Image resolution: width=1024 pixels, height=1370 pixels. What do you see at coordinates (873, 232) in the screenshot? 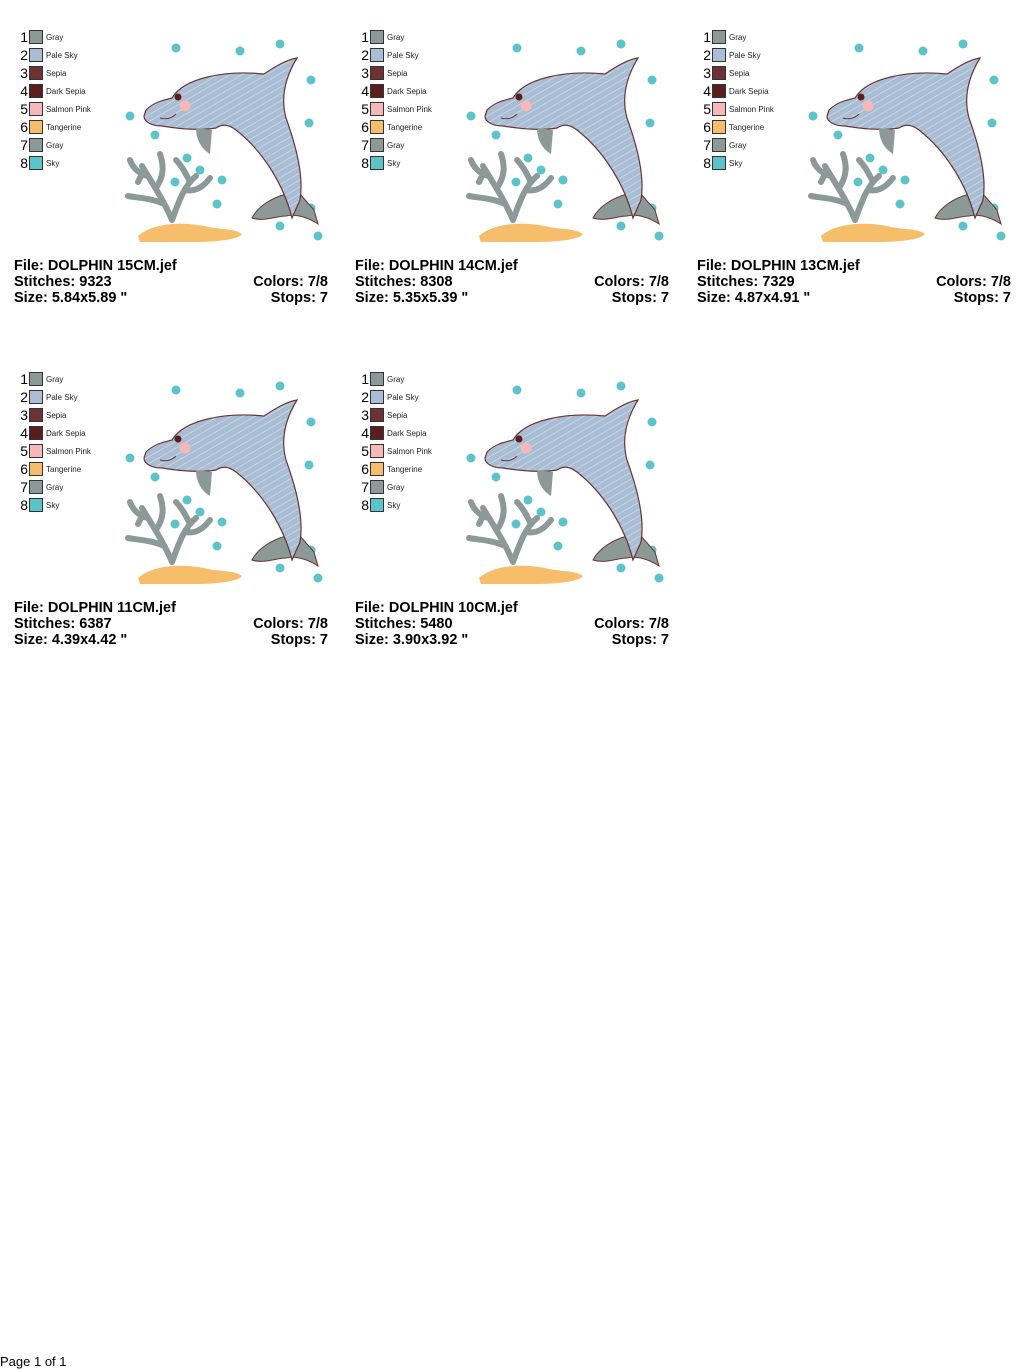
I see `sand` at bounding box center [873, 232].